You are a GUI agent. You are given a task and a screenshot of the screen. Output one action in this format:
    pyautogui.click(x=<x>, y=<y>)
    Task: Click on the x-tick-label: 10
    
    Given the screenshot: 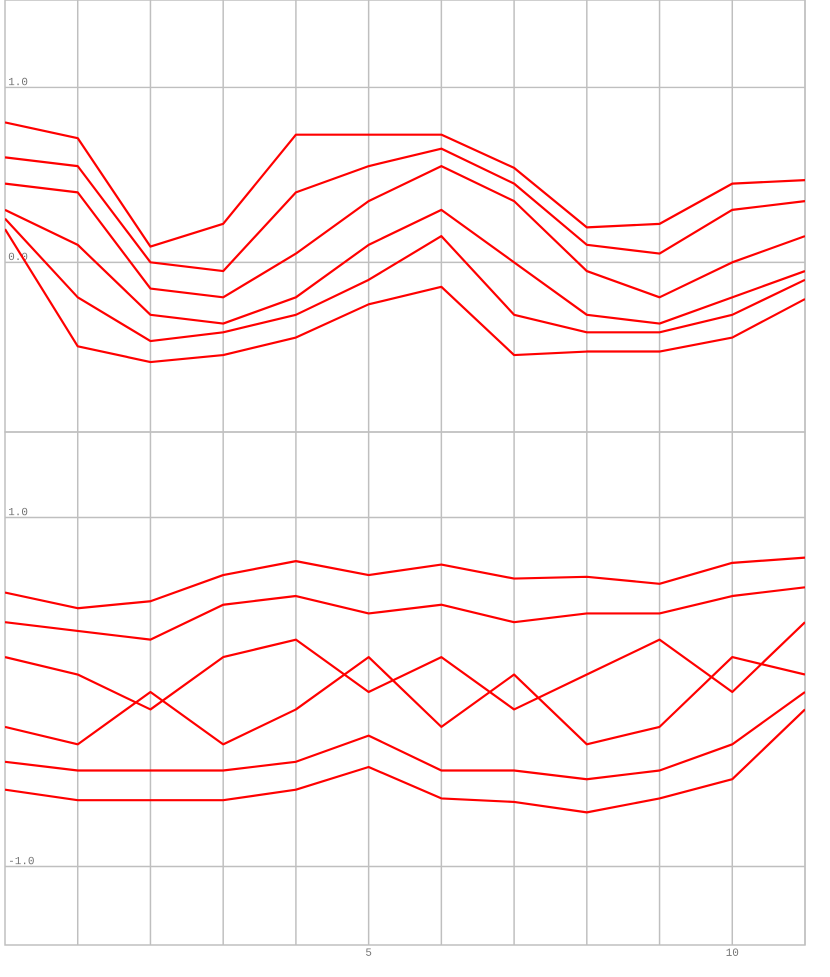 What is the action you would take?
    pyautogui.click(x=732, y=952)
    